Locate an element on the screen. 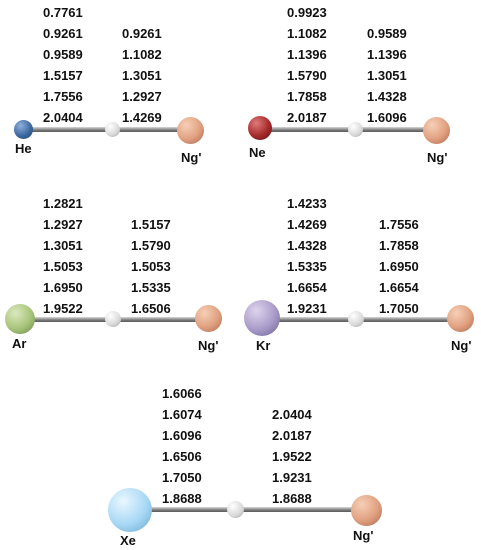 This screenshot has height=550, width=481. right-value: 1.5053 is located at coordinates (151, 266).